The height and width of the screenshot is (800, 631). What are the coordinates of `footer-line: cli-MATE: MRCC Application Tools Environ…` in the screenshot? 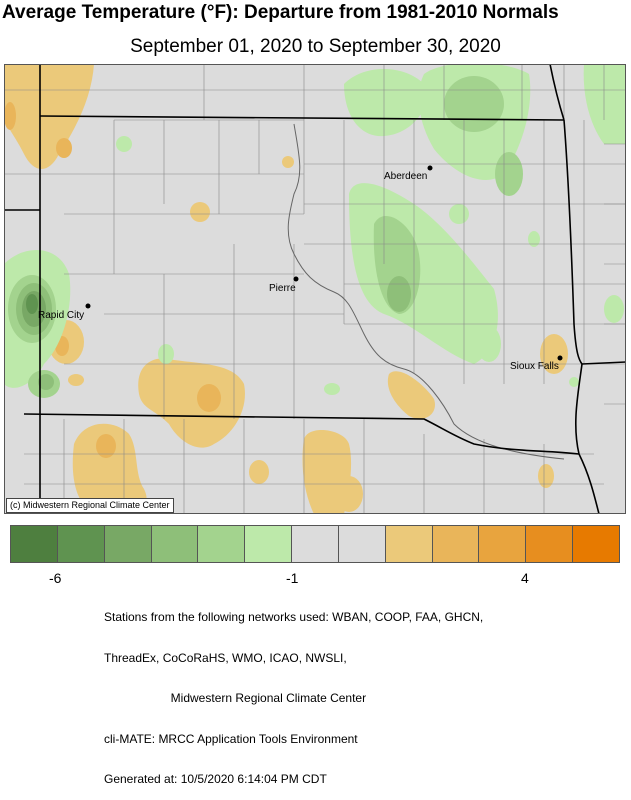 It's located at (231, 738).